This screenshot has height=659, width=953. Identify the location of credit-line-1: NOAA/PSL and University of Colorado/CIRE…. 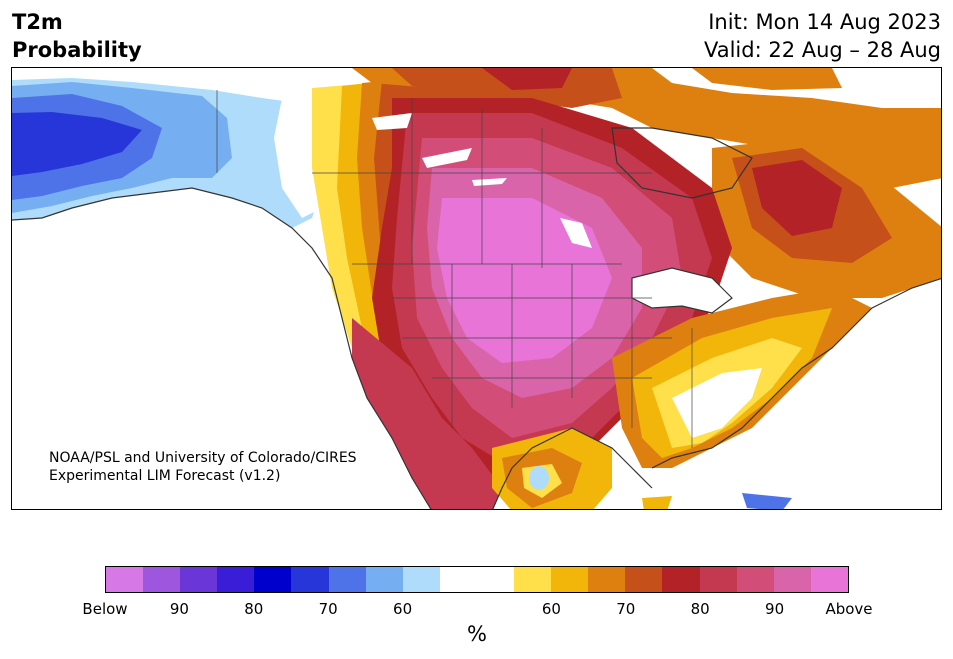
(203, 458).